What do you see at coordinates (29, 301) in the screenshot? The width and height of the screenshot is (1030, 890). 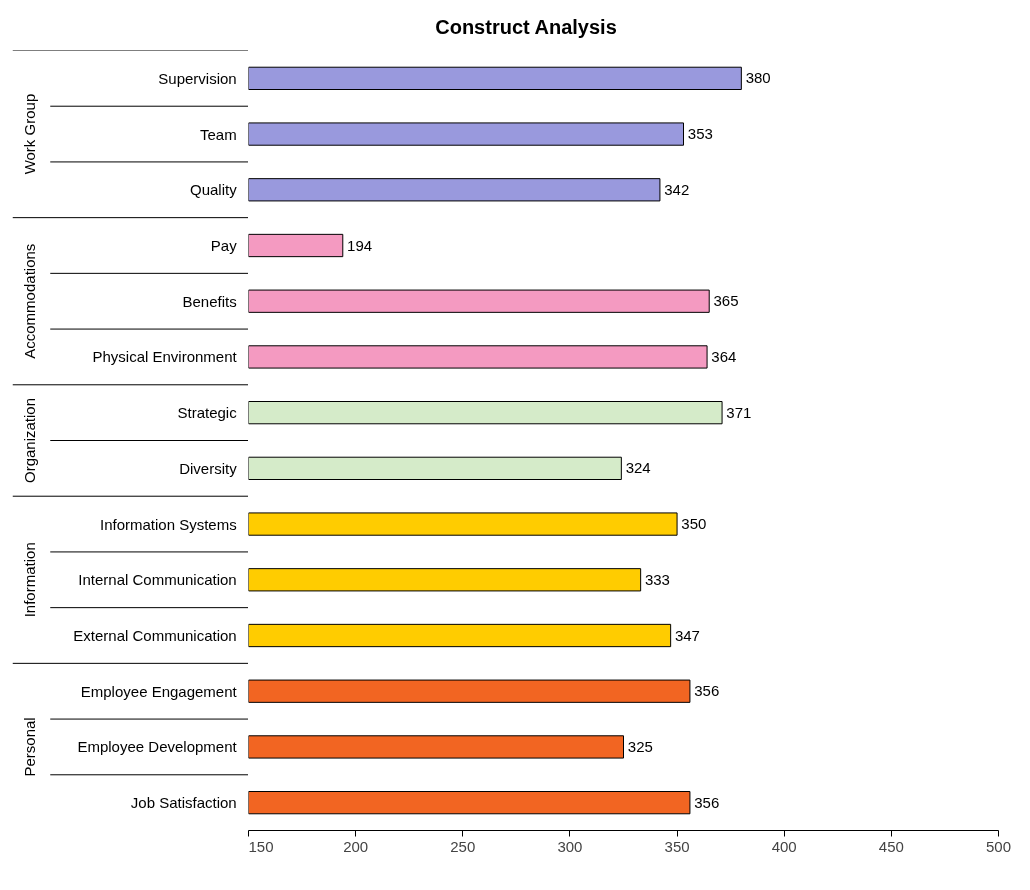 I see `text: Accommodations` at bounding box center [29, 301].